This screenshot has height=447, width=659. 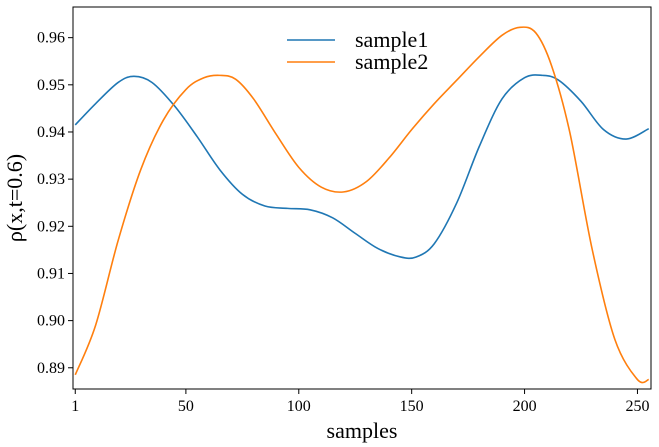 I want to click on y-axis: 0.89 0.90 0.91 0.92 0.93 0.94 0.95 0.96, so click(x=55, y=203).